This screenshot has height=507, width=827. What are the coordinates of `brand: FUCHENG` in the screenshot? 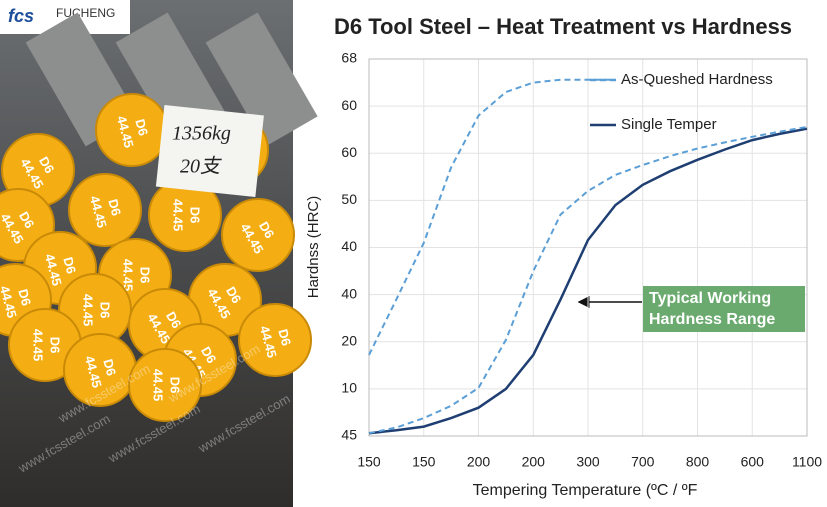 It's located at (85, 13).